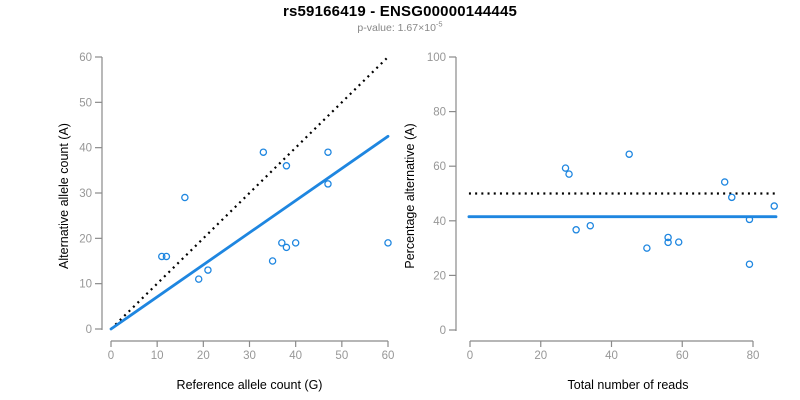 This screenshot has height=400, width=800. What do you see at coordinates (85, 194) in the screenshot?
I see `y-tick-label: 30` at bounding box center [85, 194].